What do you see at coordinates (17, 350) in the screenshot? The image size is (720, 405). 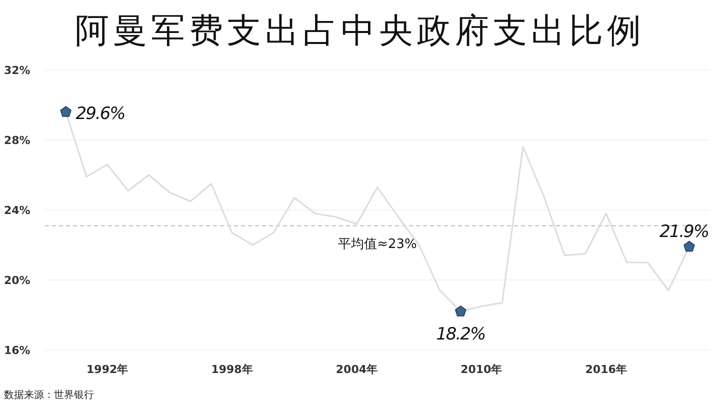 I see `y-tick-label: 16%` at bounding box center [17, 350].